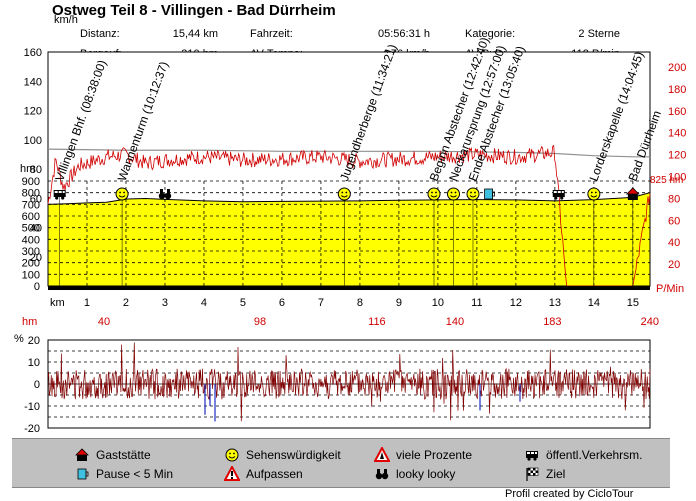 The width and height of the screenshot is (696, 501). Describe the element at coordinates (677, 156) in the screenshot. I see `pulse-tick-label: 120` at that location.